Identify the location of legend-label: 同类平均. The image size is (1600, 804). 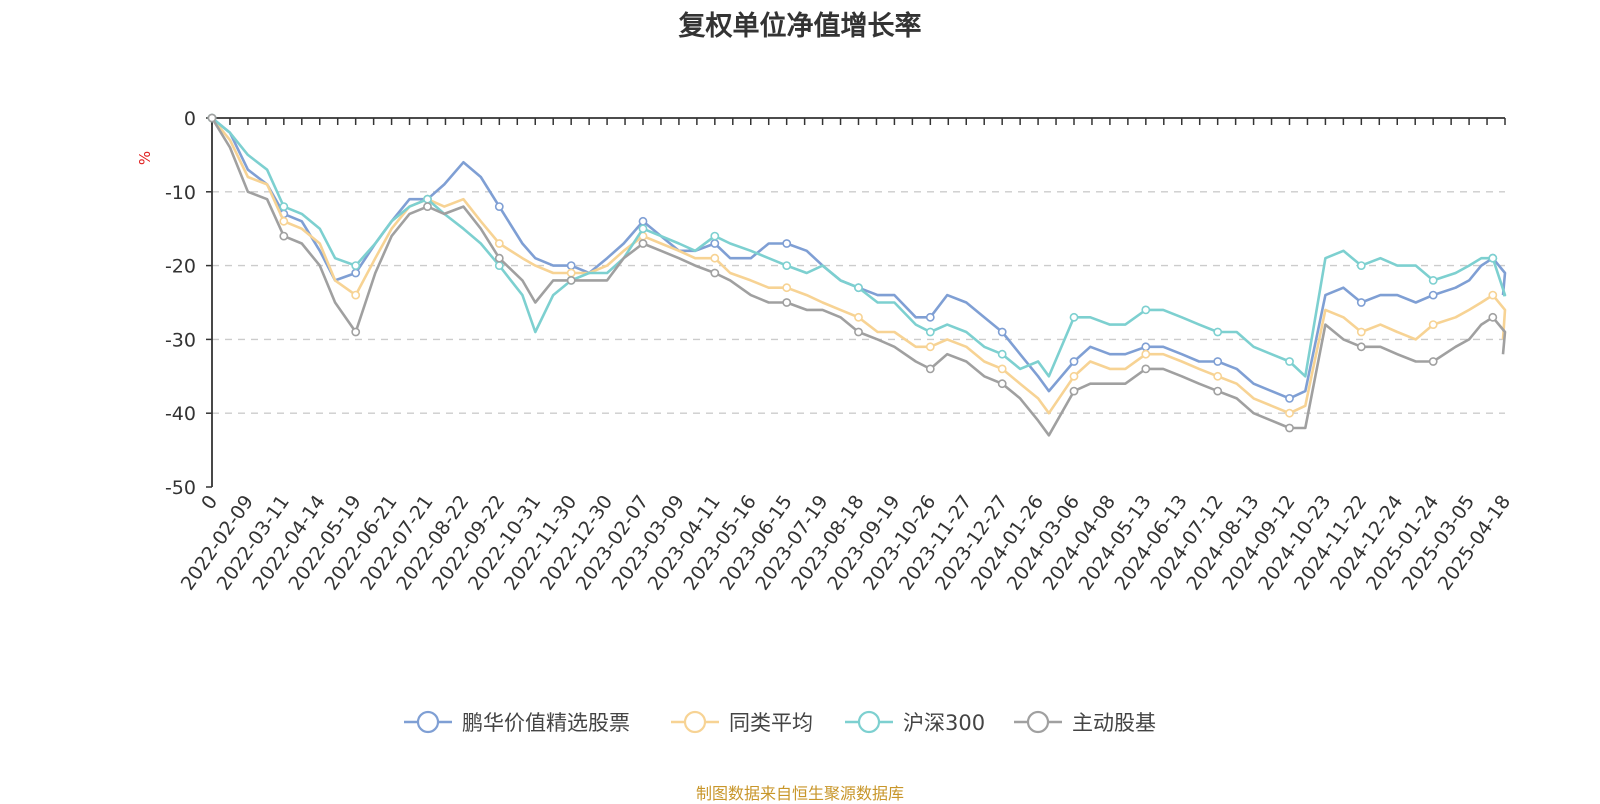
(771, 723).